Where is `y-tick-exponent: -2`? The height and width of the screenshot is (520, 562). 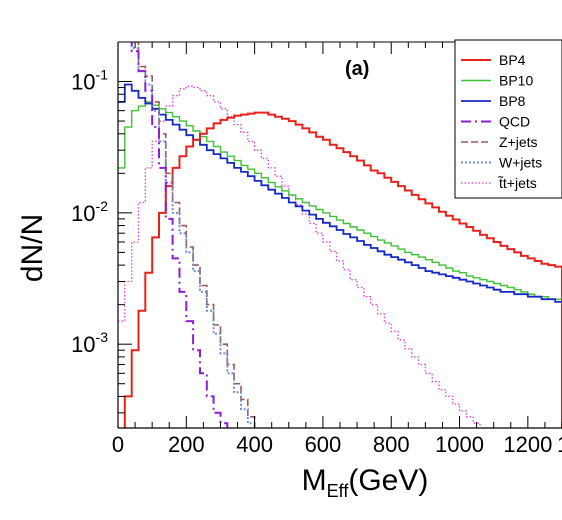
y-tick-exponent: -2 is located at coordinates (102, 206).